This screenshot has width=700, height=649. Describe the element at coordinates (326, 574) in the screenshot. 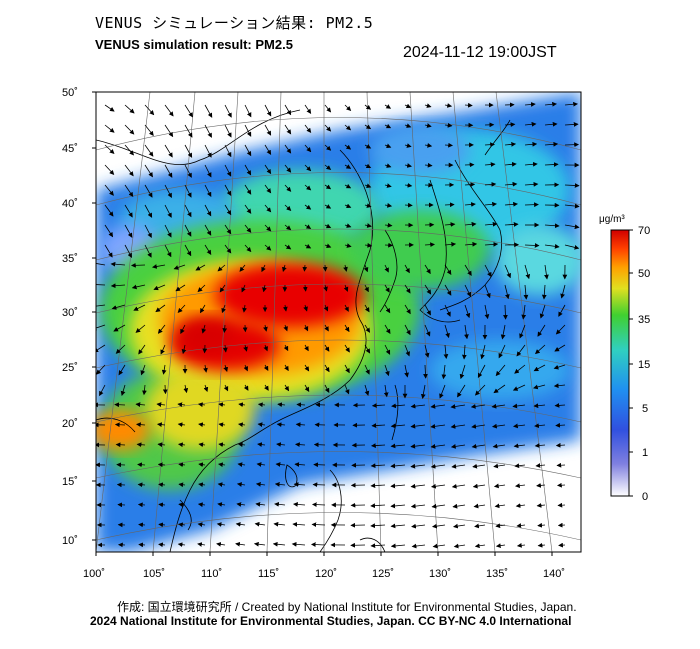

I see `lon-label-120: 120˚` at that location.